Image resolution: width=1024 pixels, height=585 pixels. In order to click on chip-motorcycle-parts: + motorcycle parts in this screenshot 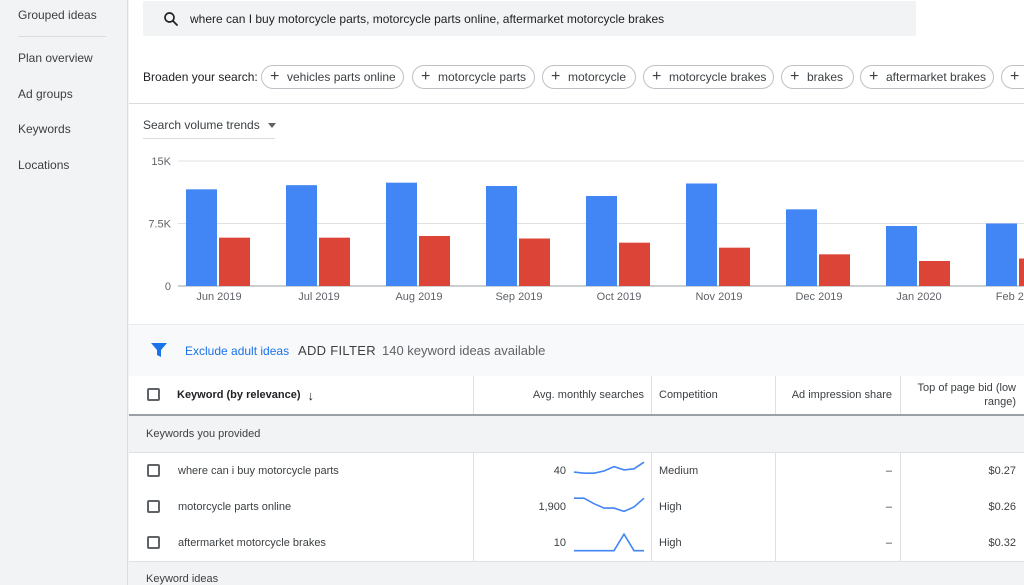, I will do `click(473, 77)`.